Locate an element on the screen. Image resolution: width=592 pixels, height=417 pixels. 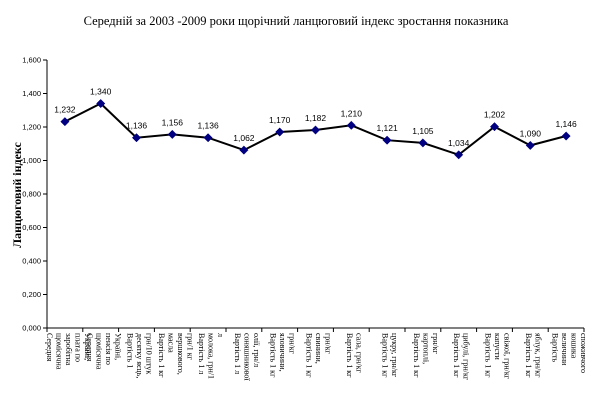
category-label-line: плата по is located at coordinates (77, 347).